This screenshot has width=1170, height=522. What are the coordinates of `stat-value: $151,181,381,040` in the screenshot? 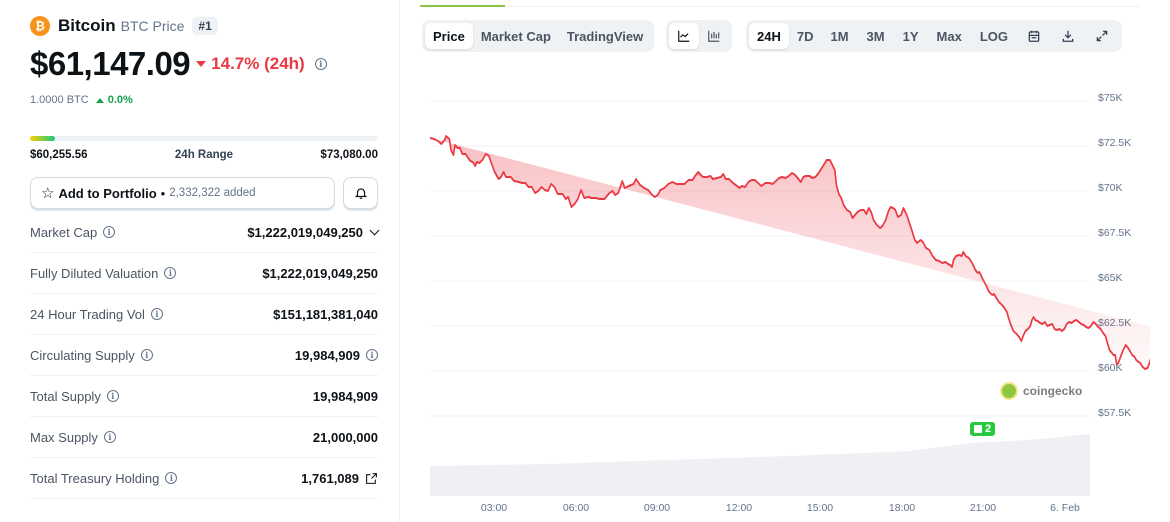 It's located at (325, 314).